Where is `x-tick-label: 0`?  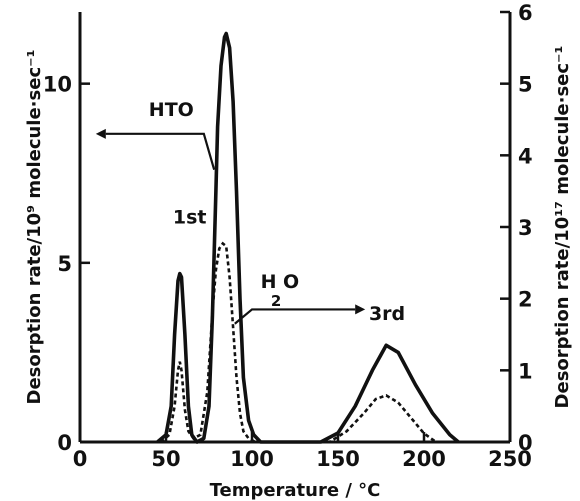 x-tick-label: 0 is located at coordinates (80, 459).